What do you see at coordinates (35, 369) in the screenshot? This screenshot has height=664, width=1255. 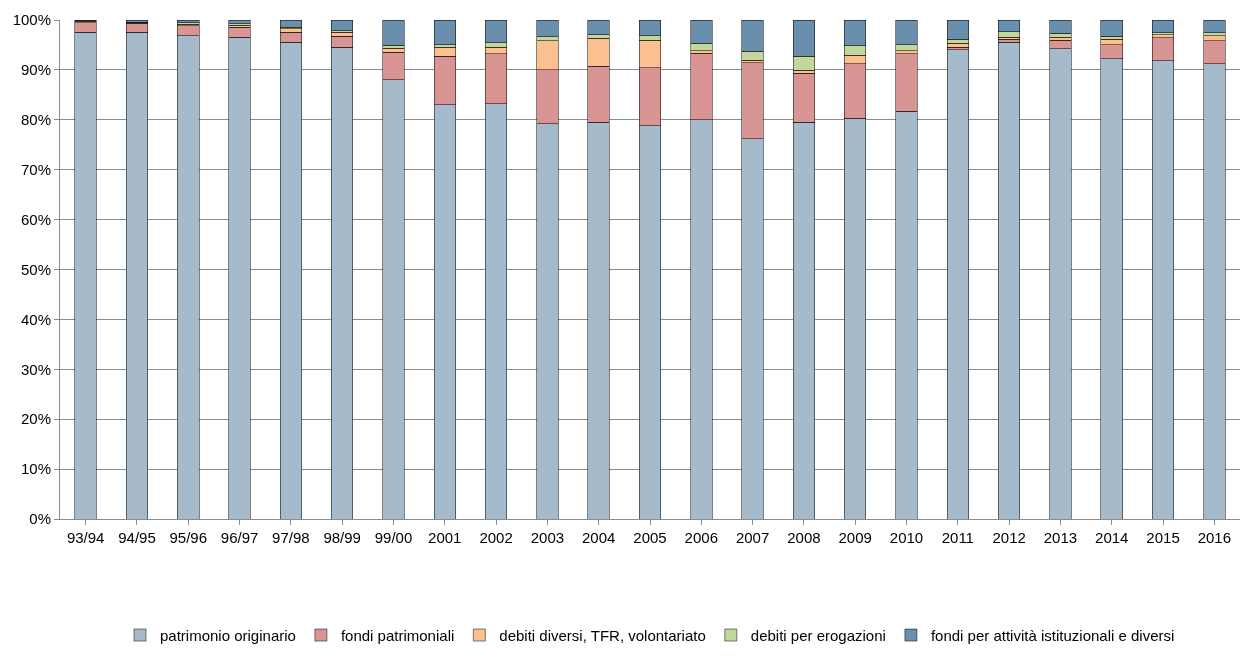 I see `y-tick-label: 30%` at bounding box center [35, 369].